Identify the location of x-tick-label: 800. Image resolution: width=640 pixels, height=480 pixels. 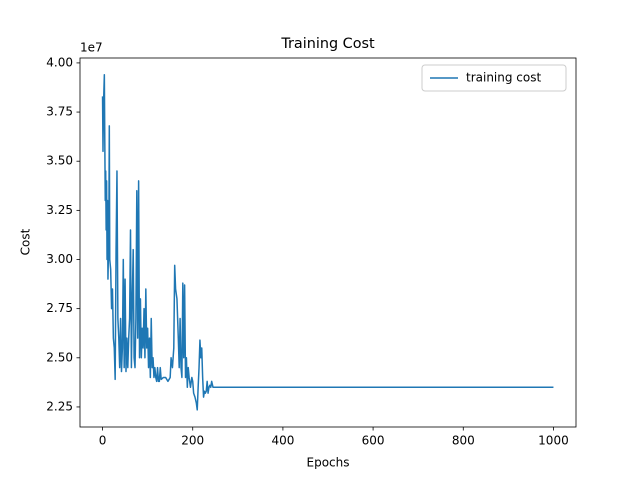
(463, 441).